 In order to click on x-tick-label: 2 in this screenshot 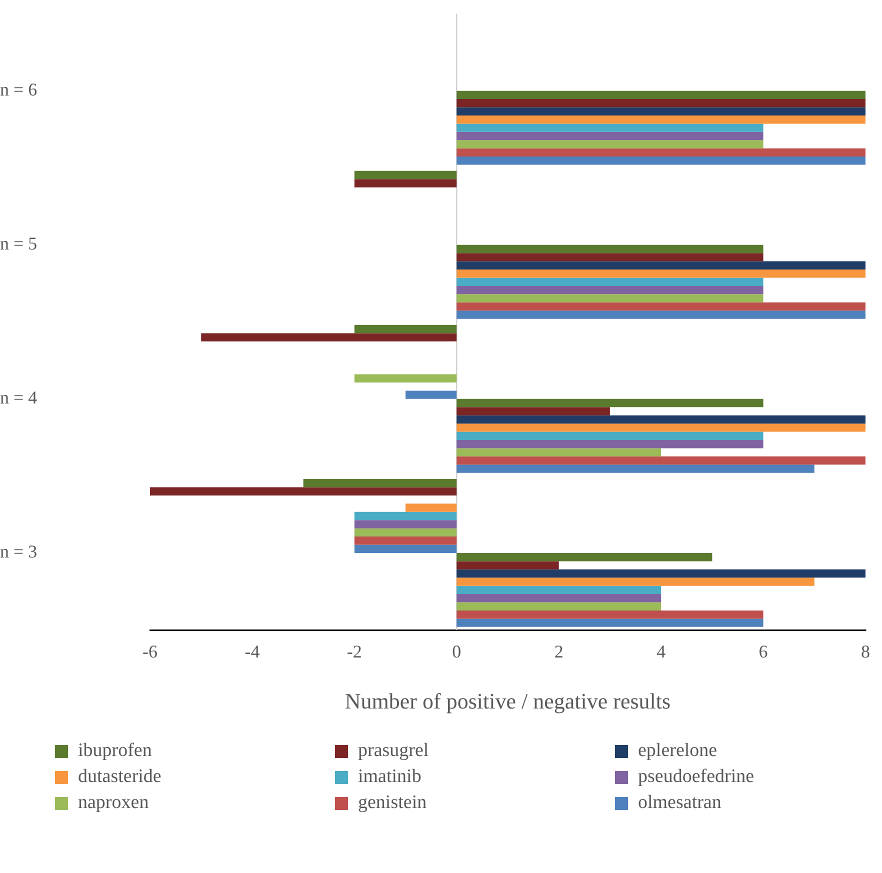, I will do `click(559, 652)`.